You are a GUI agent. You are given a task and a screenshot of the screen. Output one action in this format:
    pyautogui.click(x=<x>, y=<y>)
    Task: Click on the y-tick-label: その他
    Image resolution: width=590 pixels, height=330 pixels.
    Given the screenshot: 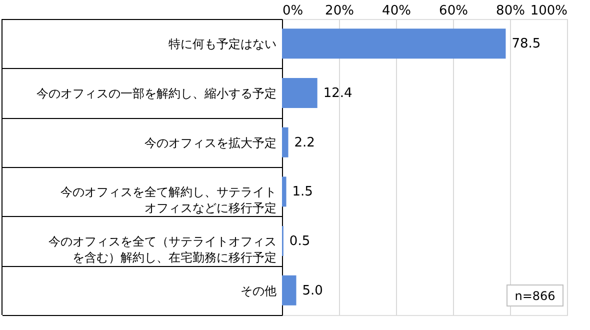 What is the action you would take?
    pyautogui.click(x=258, y=291)
    